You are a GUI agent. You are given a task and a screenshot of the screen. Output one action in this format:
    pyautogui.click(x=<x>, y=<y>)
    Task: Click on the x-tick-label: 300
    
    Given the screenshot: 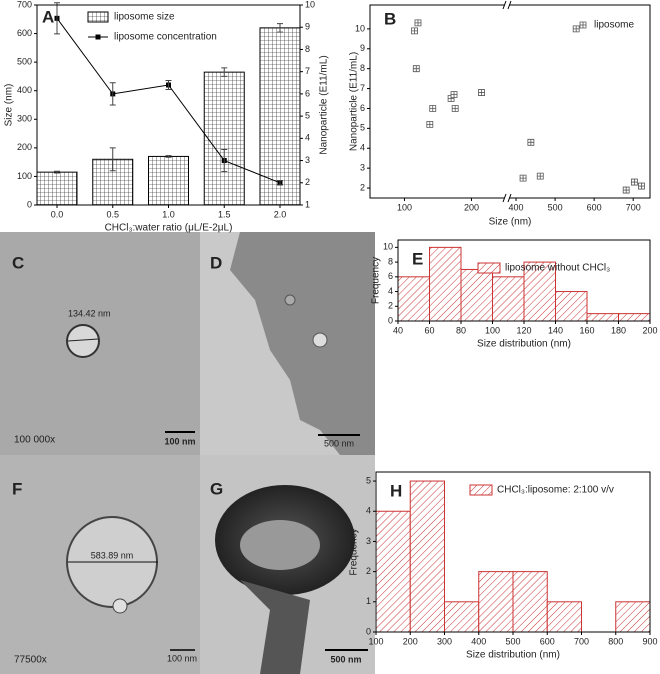 What is the action you would take?
    pyautogui.click(x=444, y=641)
    